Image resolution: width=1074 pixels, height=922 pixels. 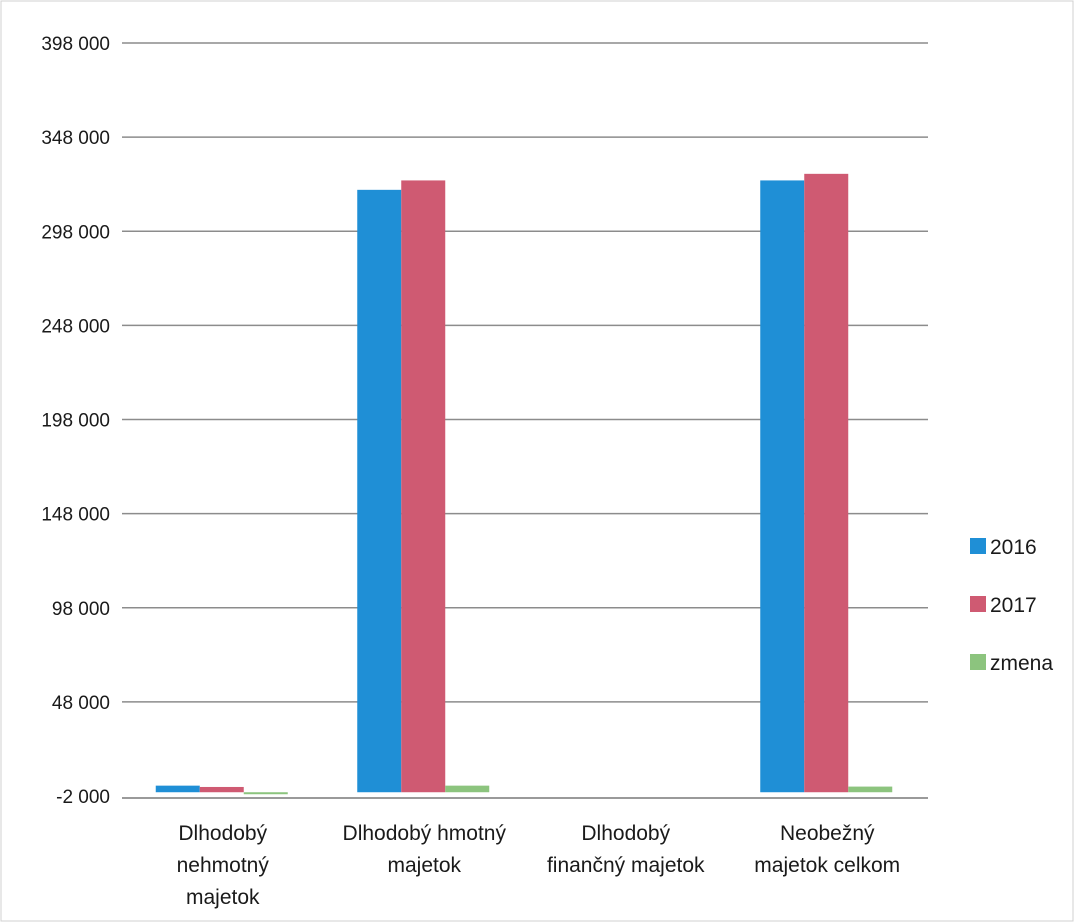 I want to click on legend-label-2017: 2017, so click(x=1013, y=605).